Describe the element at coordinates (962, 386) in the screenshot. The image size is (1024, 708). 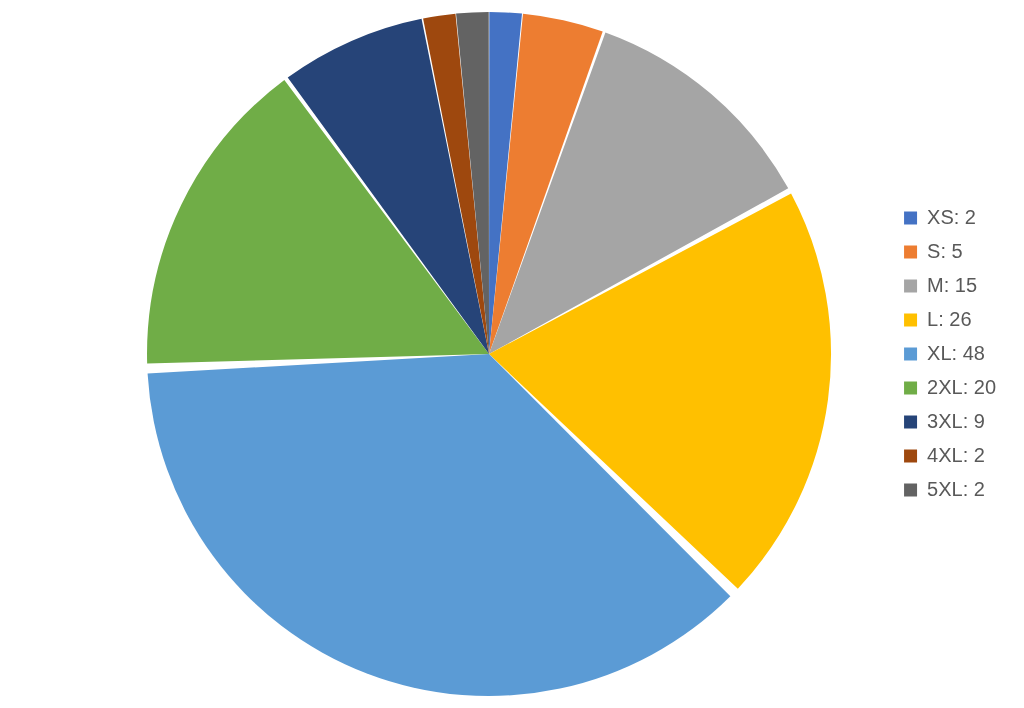
I see `legend-label: 2XL: 20` at that location.